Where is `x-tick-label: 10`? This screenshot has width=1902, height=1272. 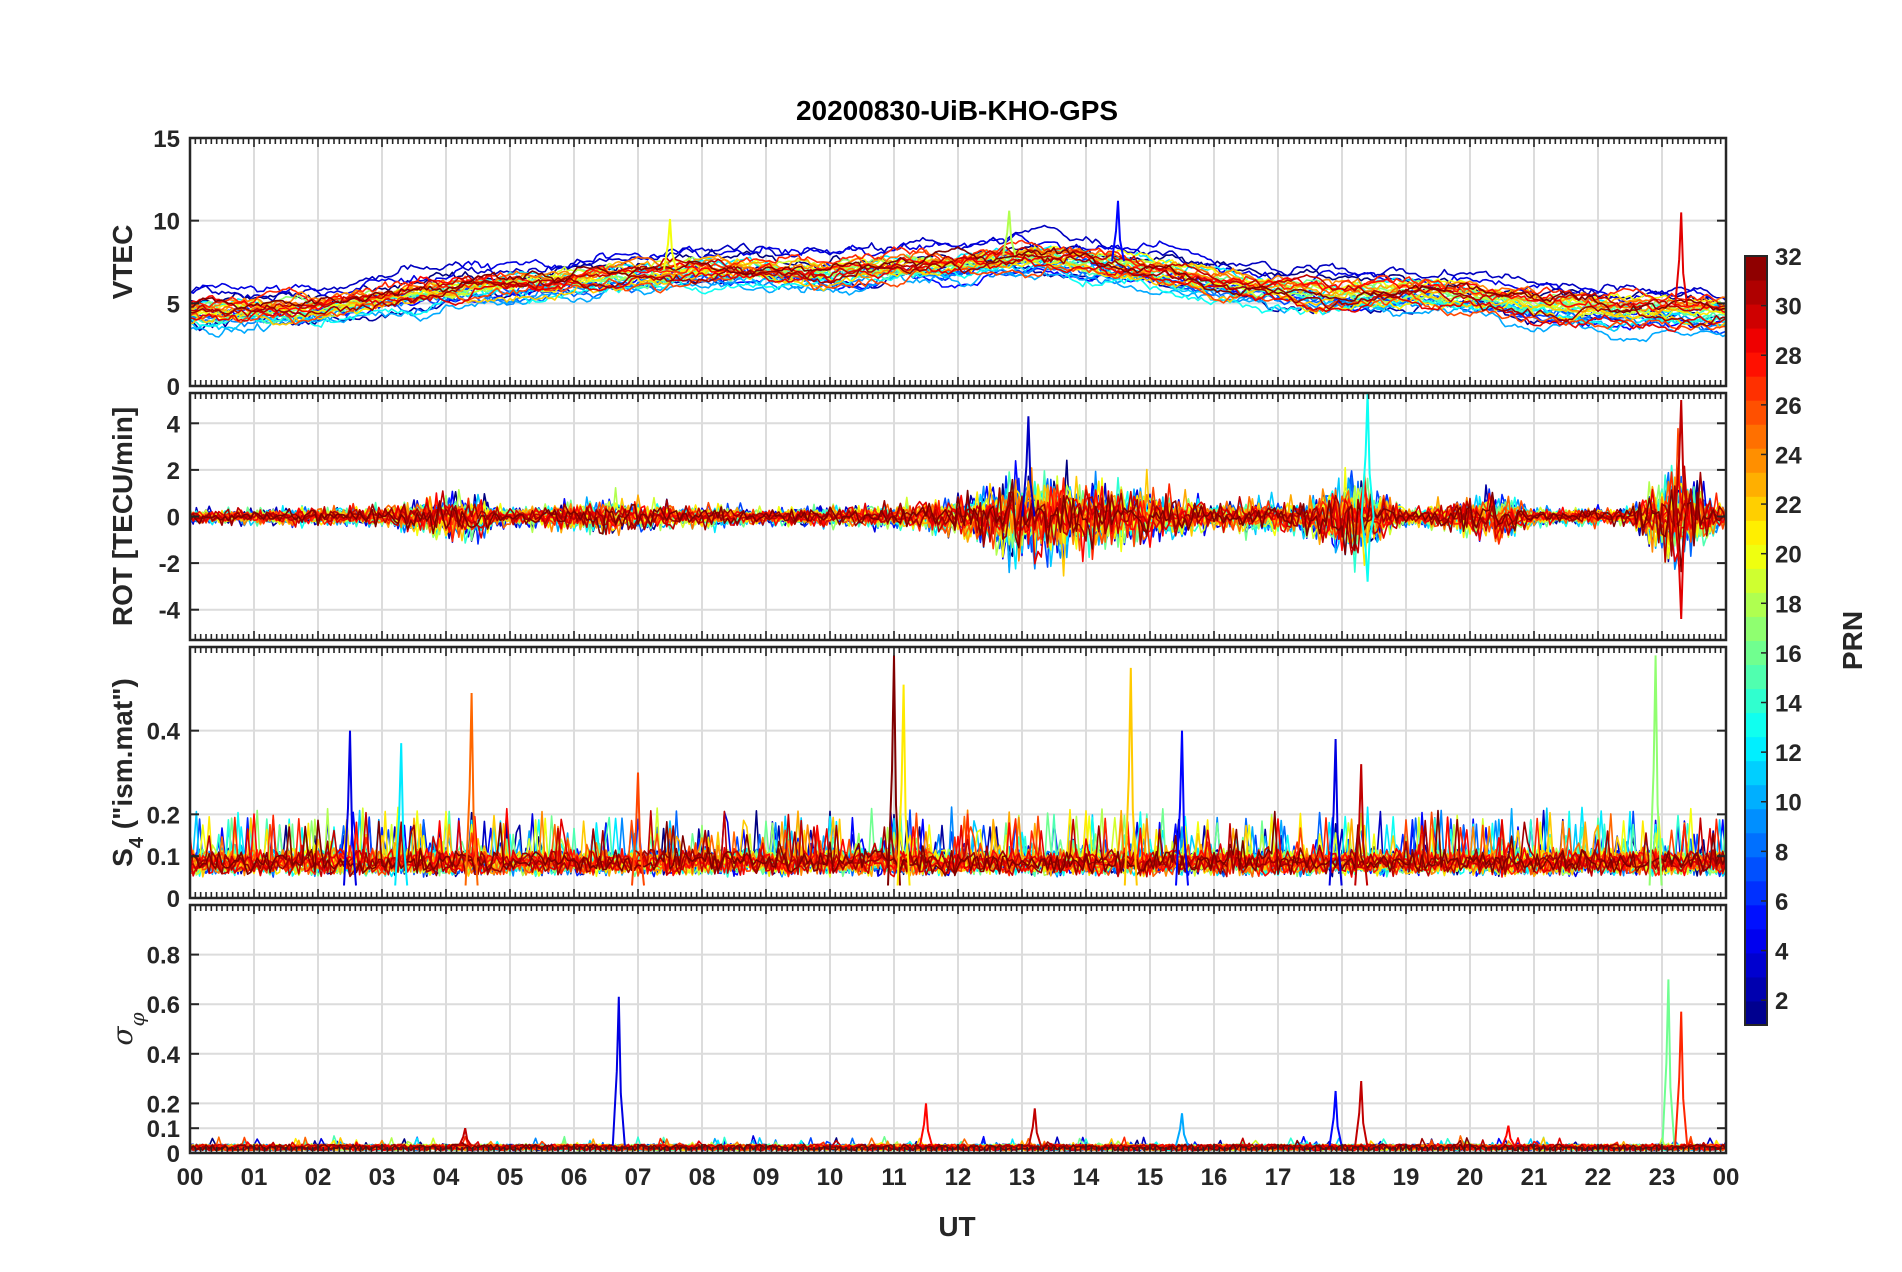 x-tick-label: 10 is located at coordinates (830, 1177).